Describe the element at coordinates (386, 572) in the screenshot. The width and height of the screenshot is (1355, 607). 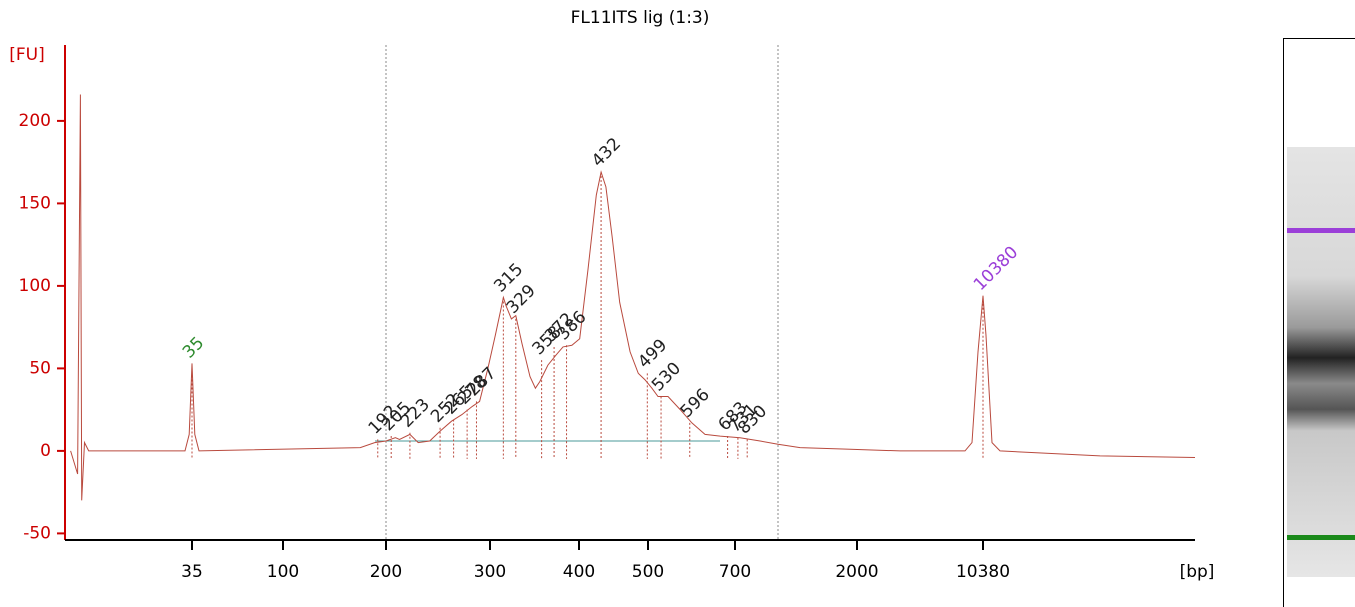
I see `x-tick-label: 200` at that location.